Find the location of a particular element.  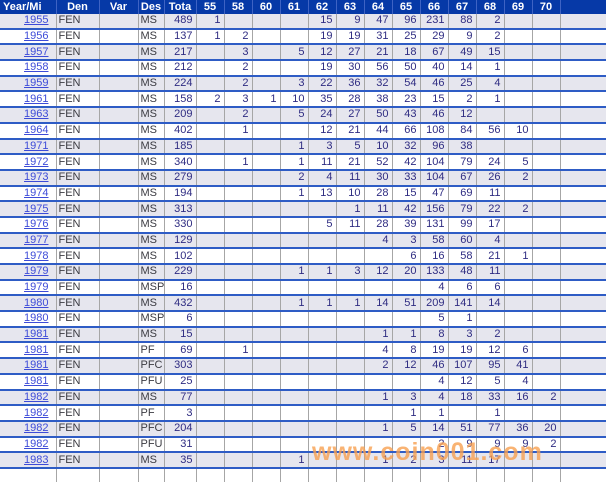

grade-63-cell: 27 is located at coordinates (350, 53).